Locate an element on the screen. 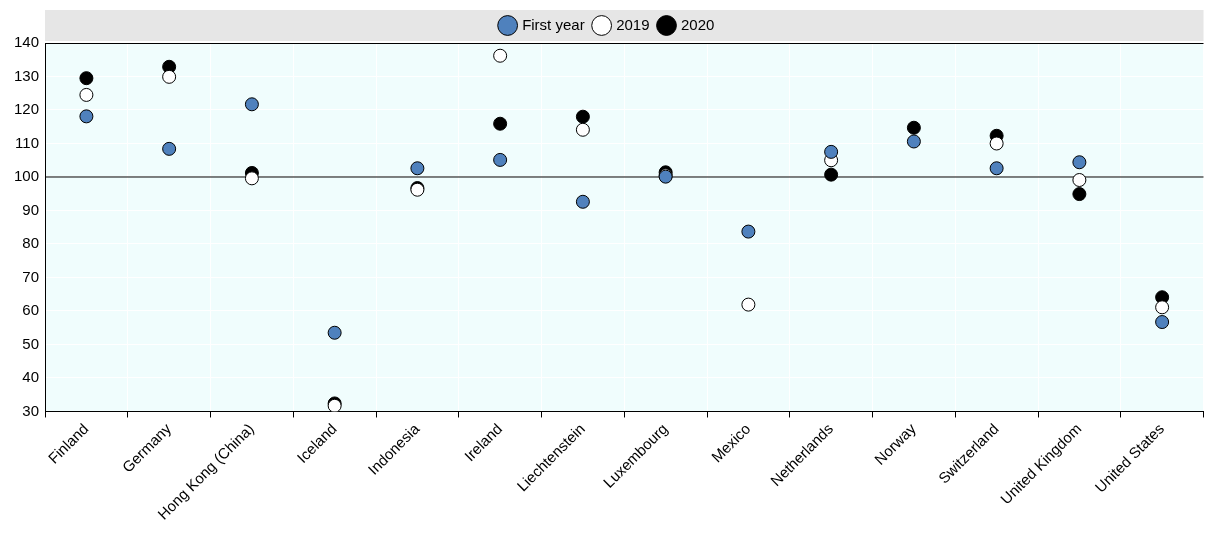 This screenshot has width=1219, height=535. y-tick-label: 80 is located at coordinates (31, 243).